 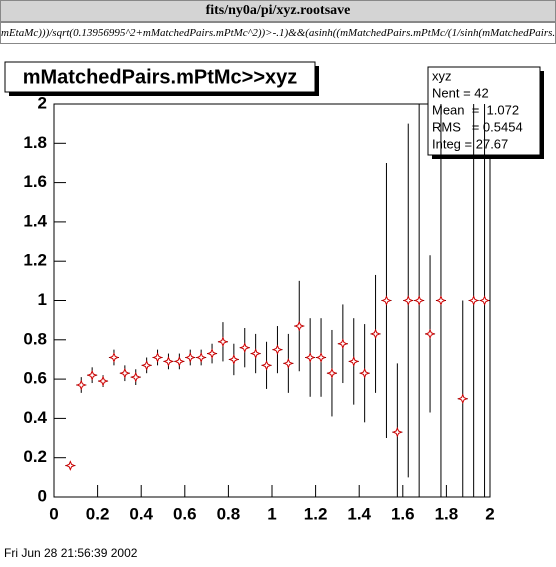 I want to click on stats-name: xyz, so click(x=442, y=75).